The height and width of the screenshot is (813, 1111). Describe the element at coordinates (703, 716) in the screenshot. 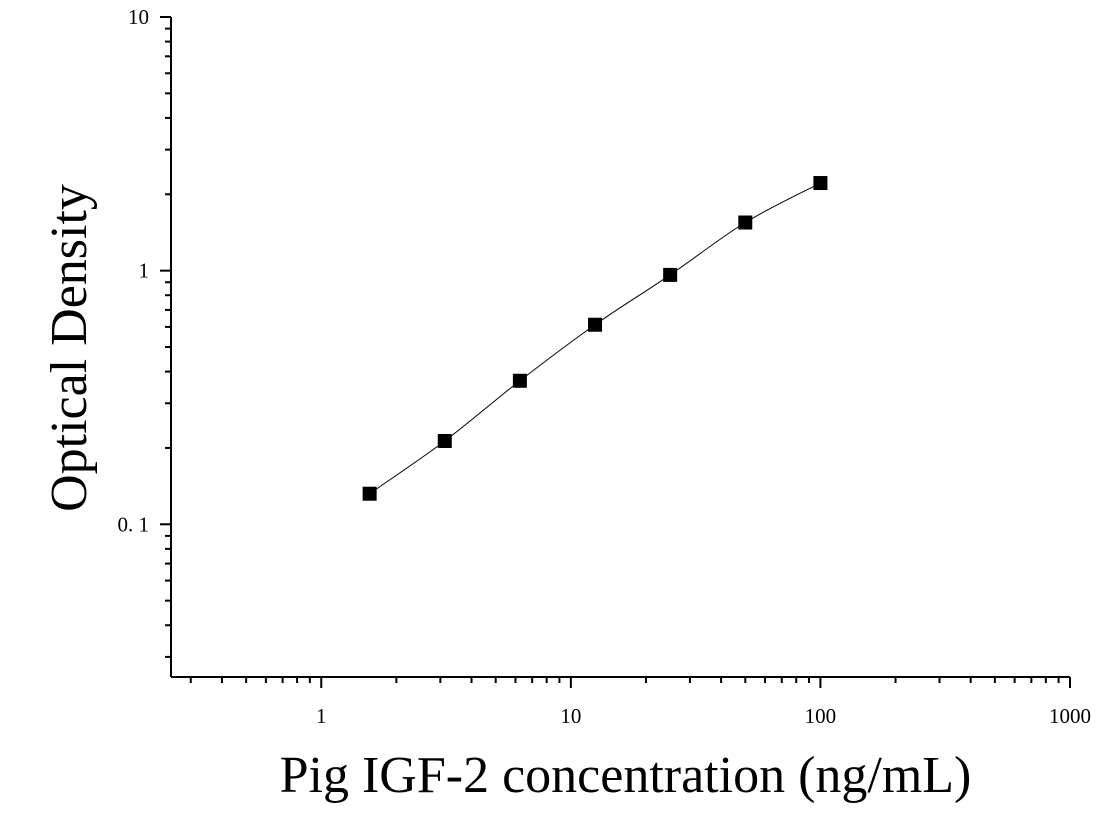

I see `x-tick-labels: 1 10 100 1000` at that location.